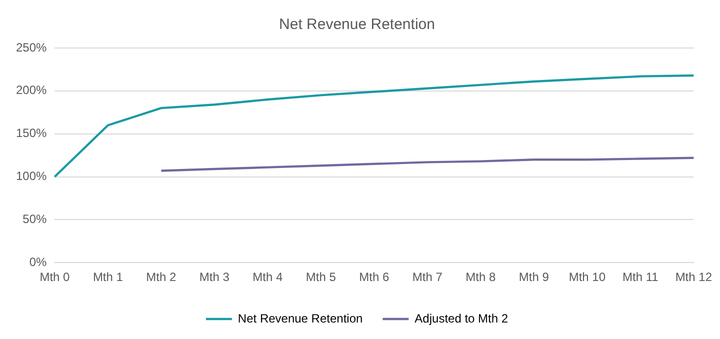  I want to click on x-tick-label: Mth 1, so click(108, 277).